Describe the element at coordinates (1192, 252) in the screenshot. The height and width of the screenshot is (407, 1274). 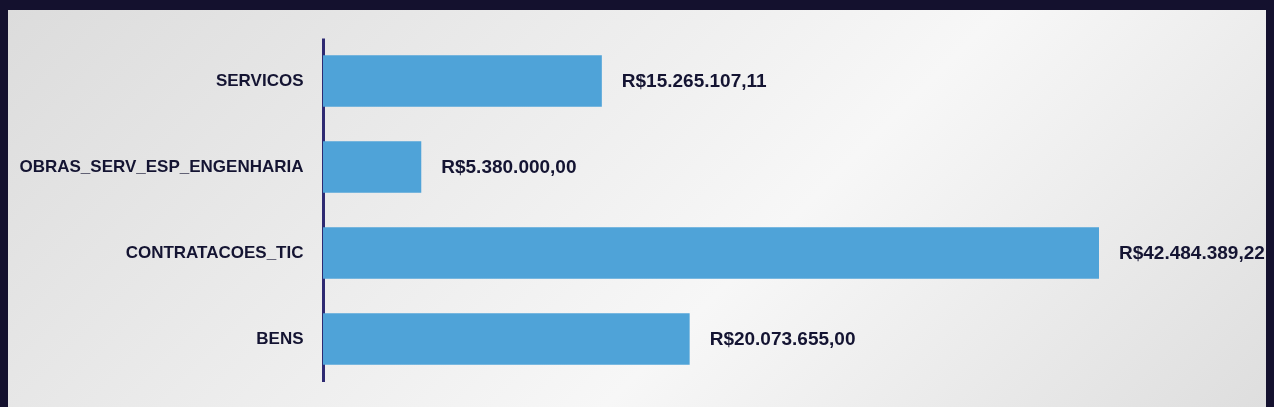
I see `data-label: R$42.484.389,22` at that location.